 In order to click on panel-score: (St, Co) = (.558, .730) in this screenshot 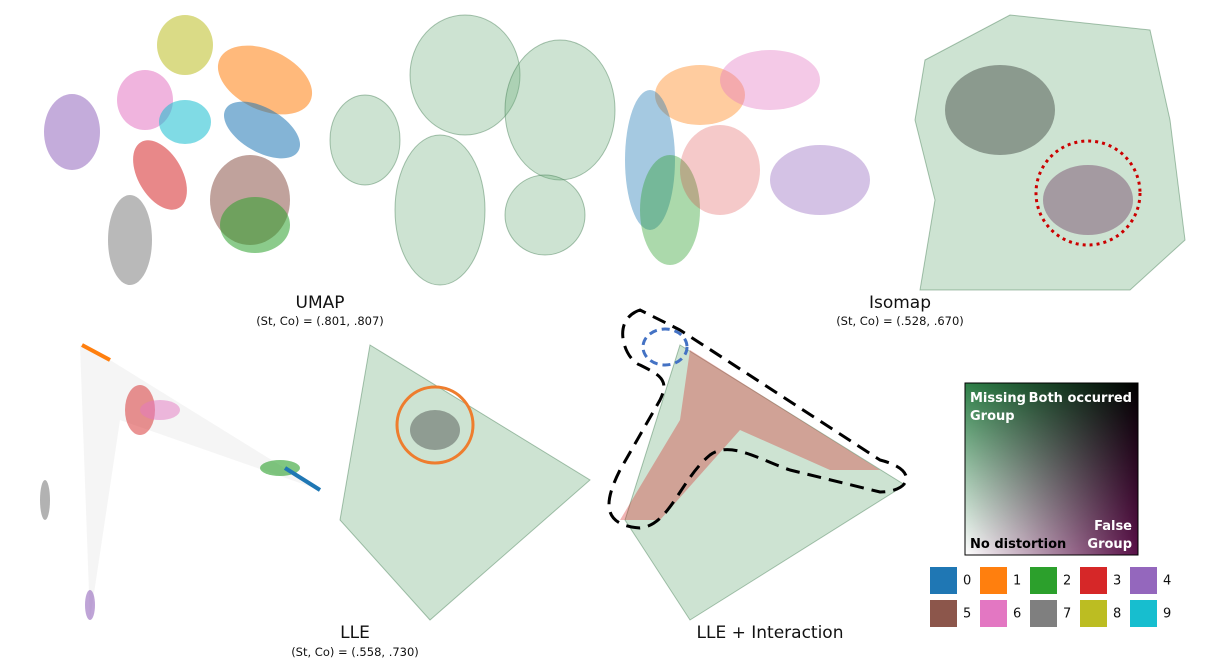, I will do `click(355, 652)`.